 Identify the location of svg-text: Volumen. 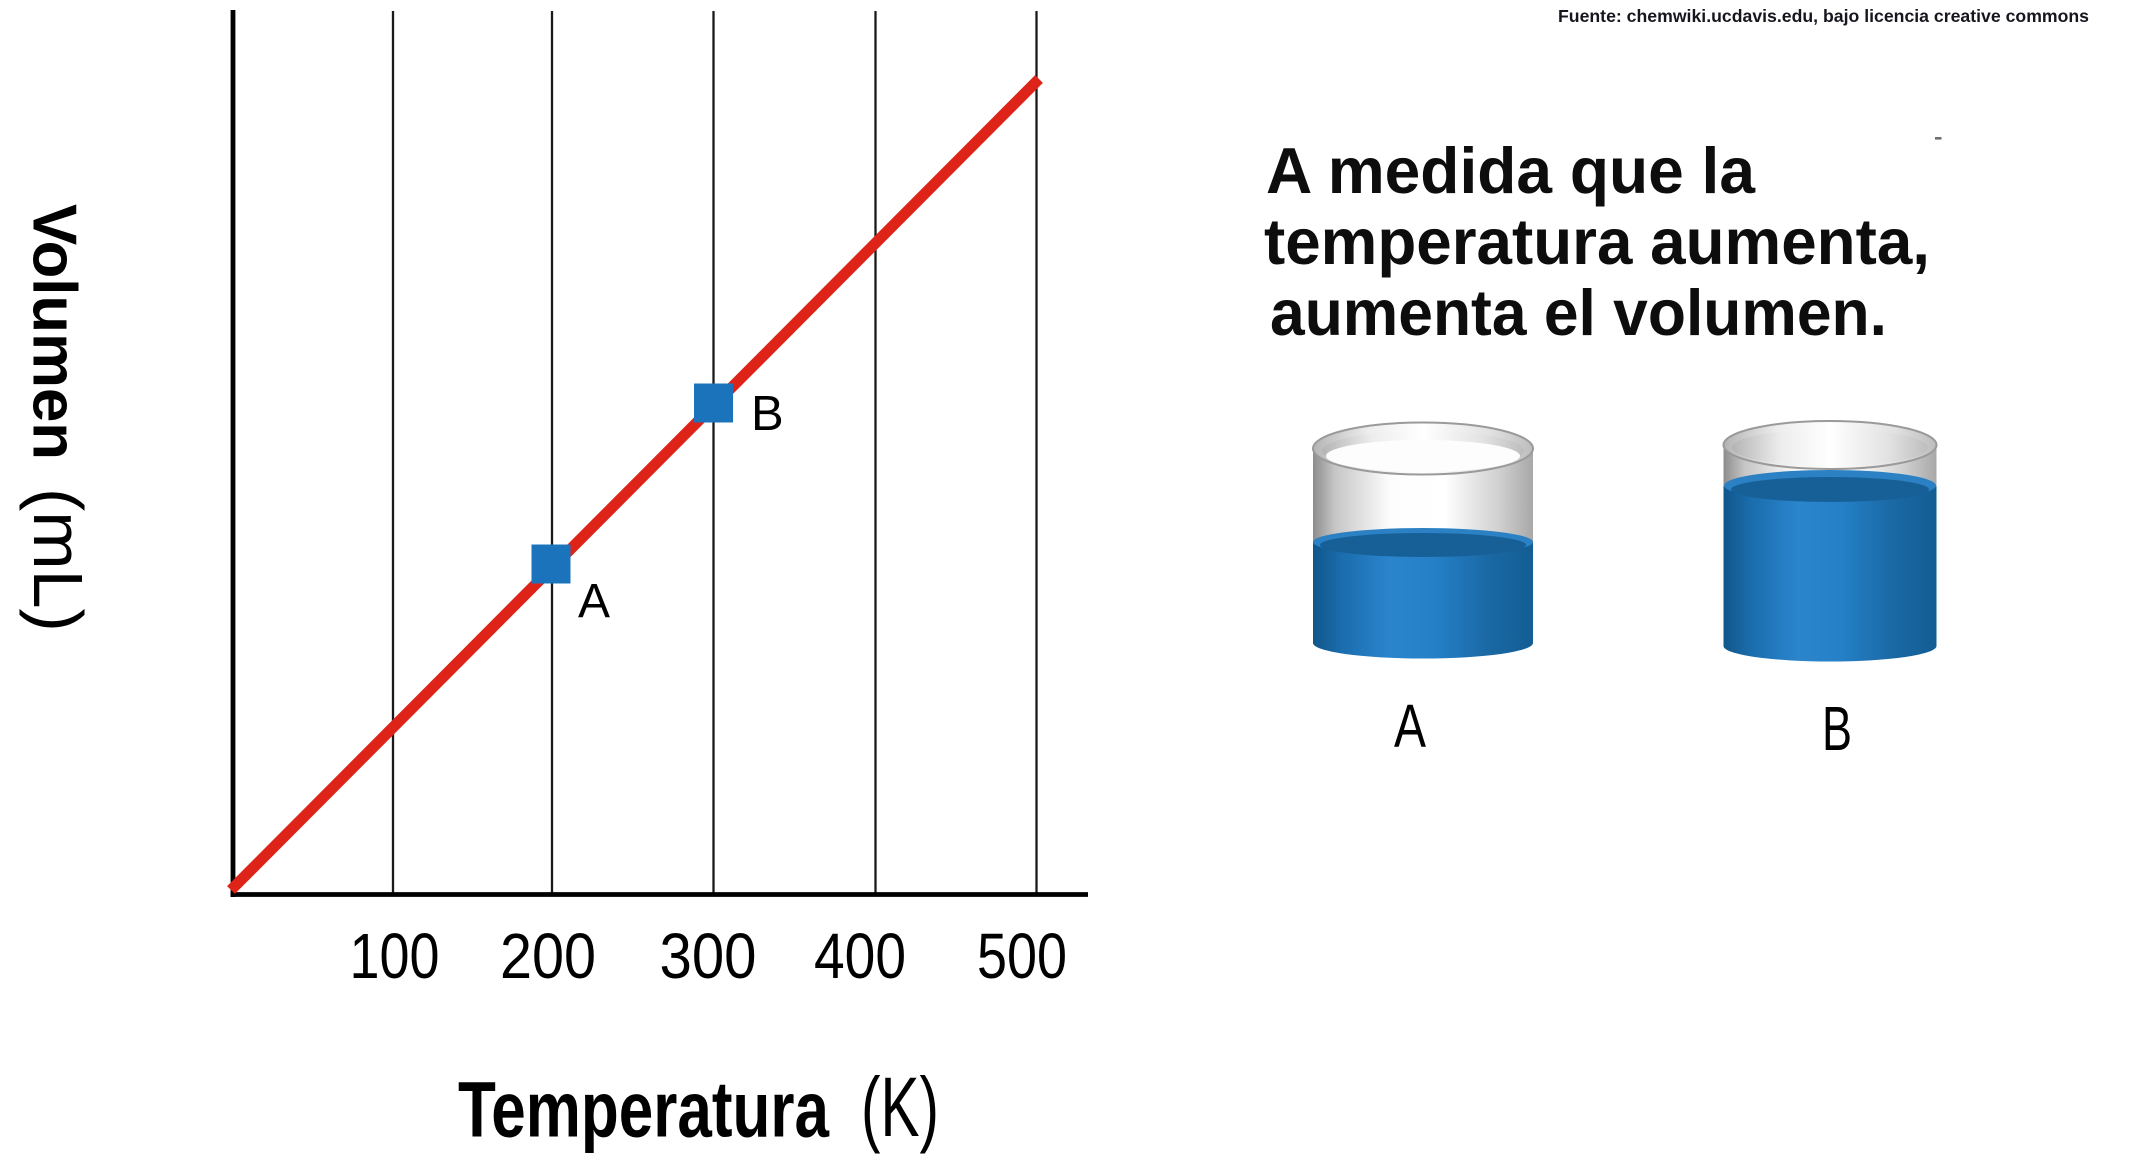
(54, 332).